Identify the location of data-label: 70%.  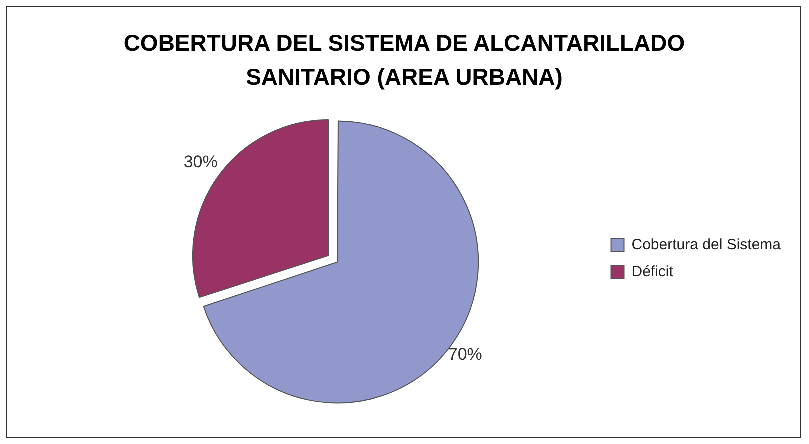
(465, 354).